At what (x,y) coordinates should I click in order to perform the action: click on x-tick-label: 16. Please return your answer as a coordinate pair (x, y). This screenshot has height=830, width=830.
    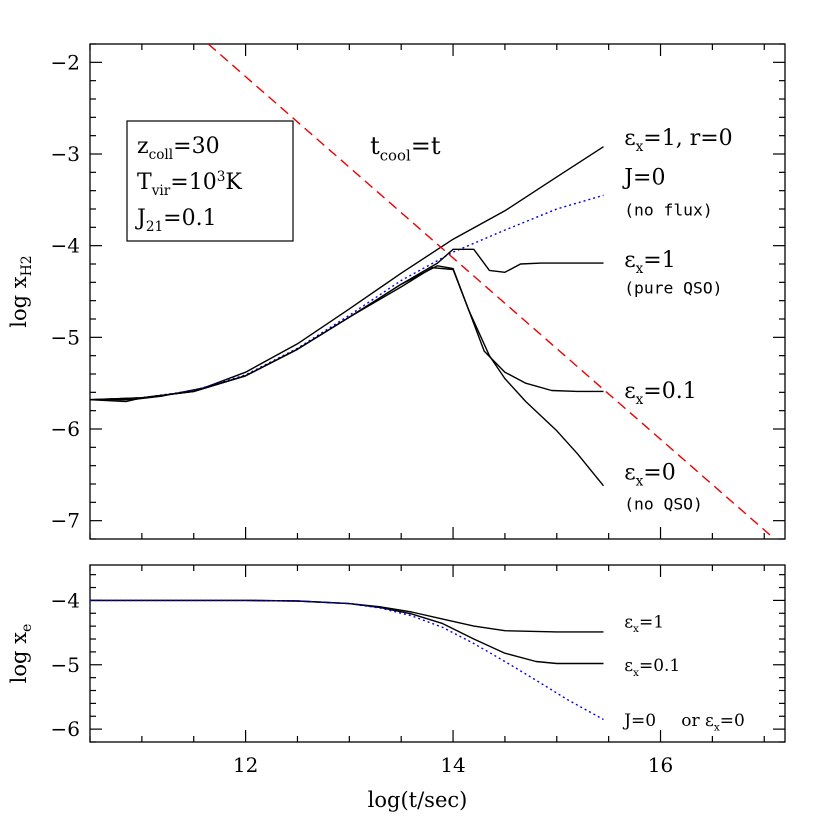
    Looking at the image, I should click on (660, 765).